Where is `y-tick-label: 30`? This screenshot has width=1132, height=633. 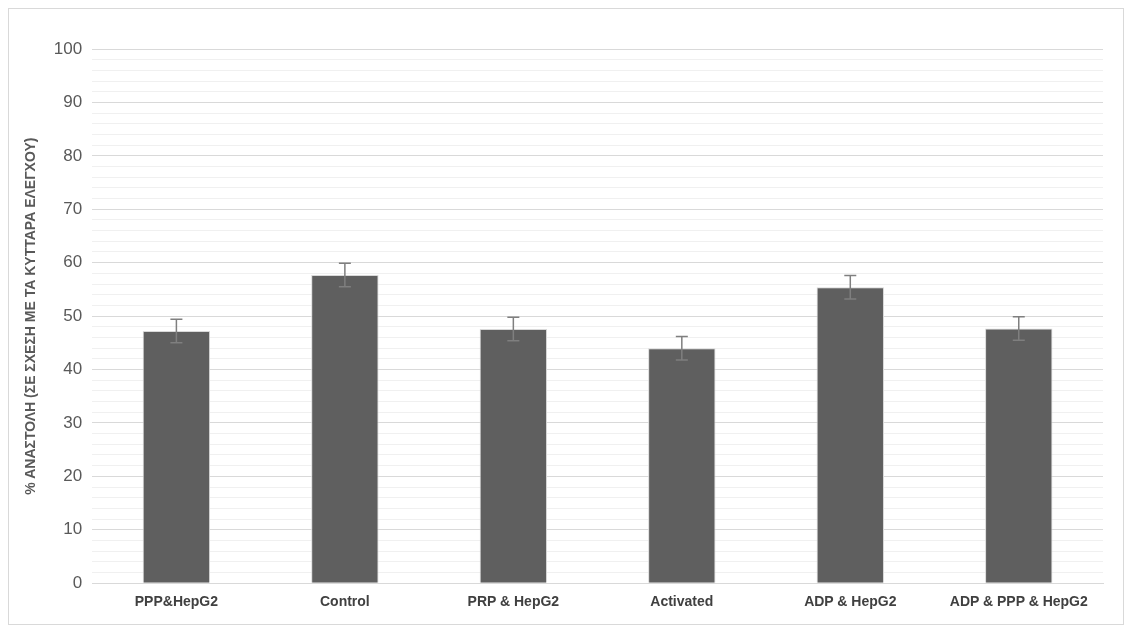
y-tick-label: 30 is located at coordinates (73, 422).